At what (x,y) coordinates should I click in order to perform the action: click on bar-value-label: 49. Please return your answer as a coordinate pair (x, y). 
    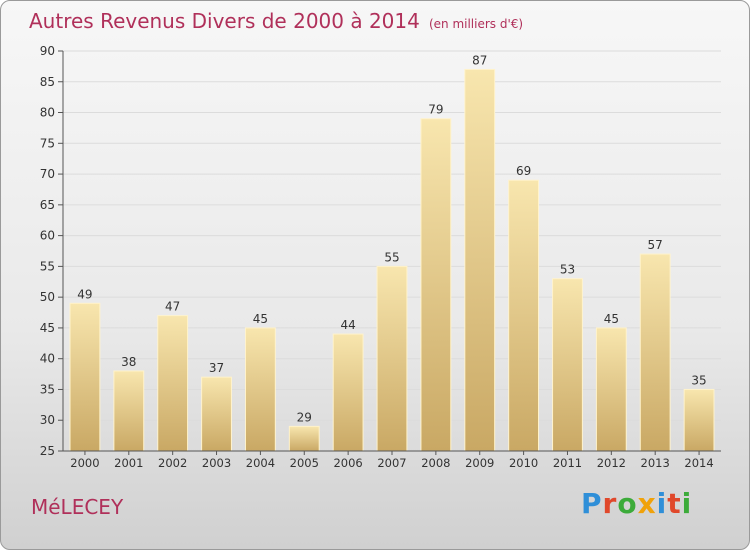
    Looking at the image, I should click on (84, 294).